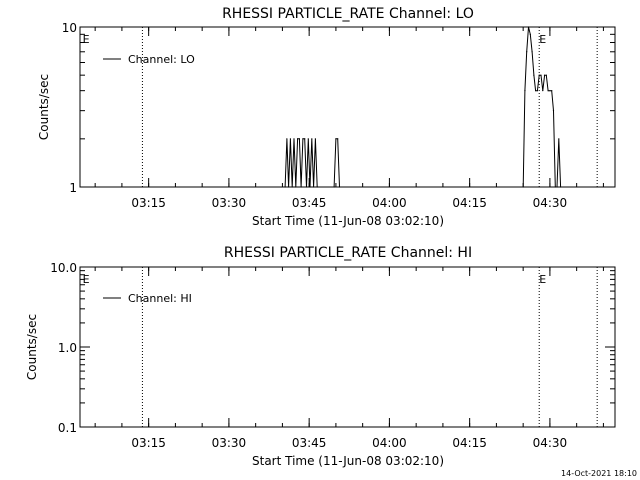 This screenshot has height=480, width=640. What do you see at coordinates (348, 461) in the screenshot?
I see `x-axis-label-hi: Start Time (11-Jun-08 03:02:10)` at bounding box center [348, 461].